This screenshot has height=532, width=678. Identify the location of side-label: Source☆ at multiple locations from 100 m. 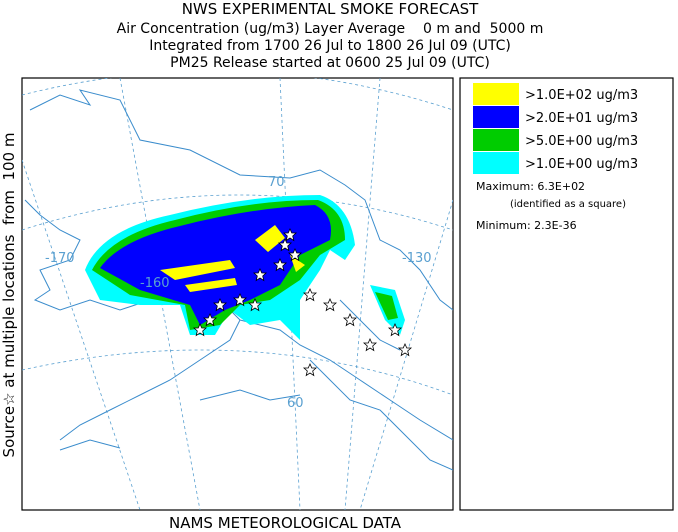
(9, 295).